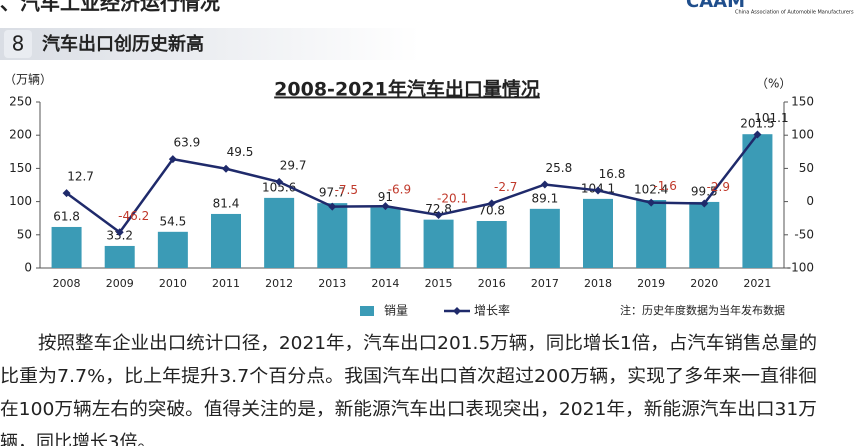 The width and height of the screenshot is (857, 446). I want to click on x-tick-label: 2010, so click(173, 283).